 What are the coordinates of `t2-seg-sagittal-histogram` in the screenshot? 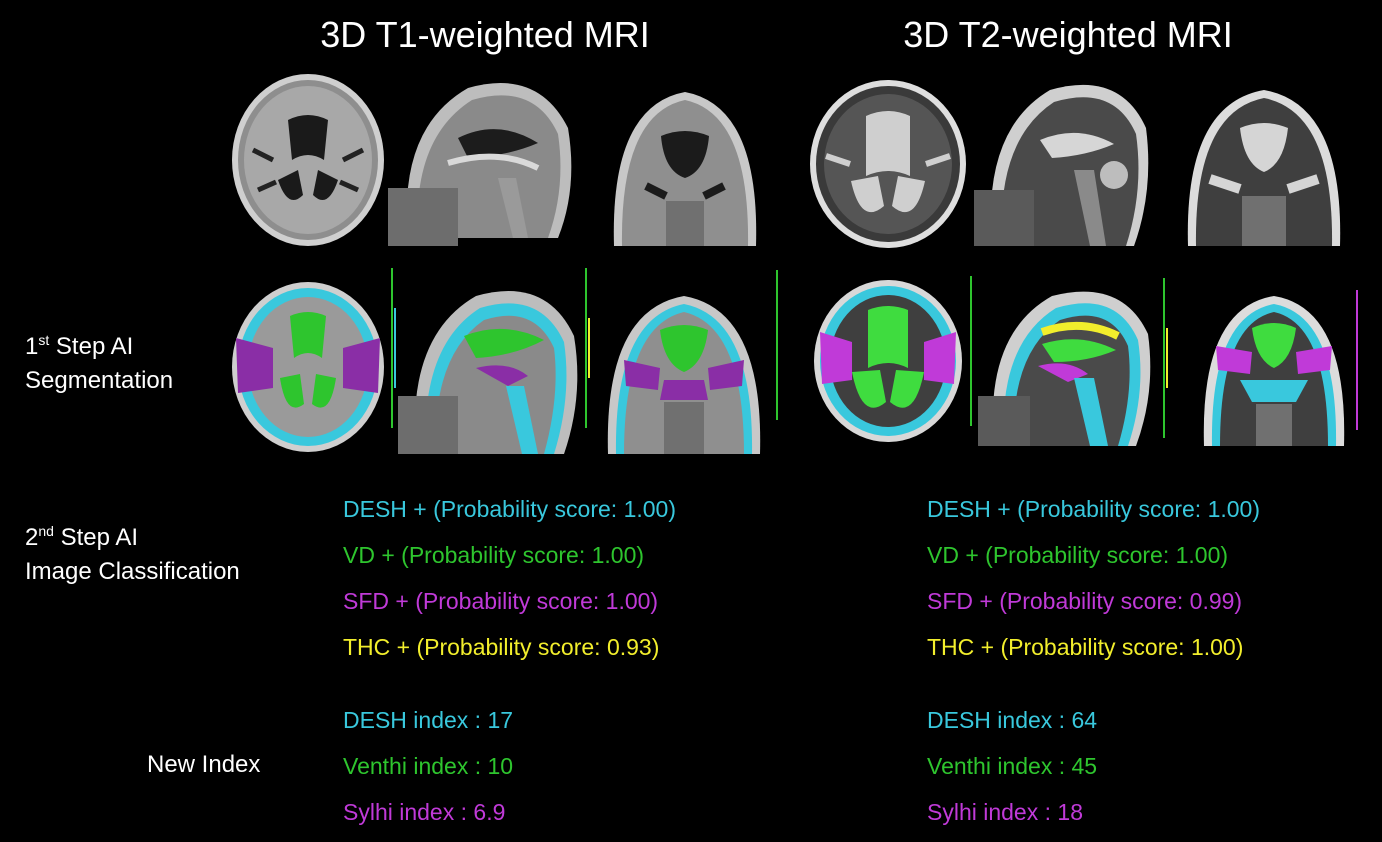 It's located at (1164, 358).